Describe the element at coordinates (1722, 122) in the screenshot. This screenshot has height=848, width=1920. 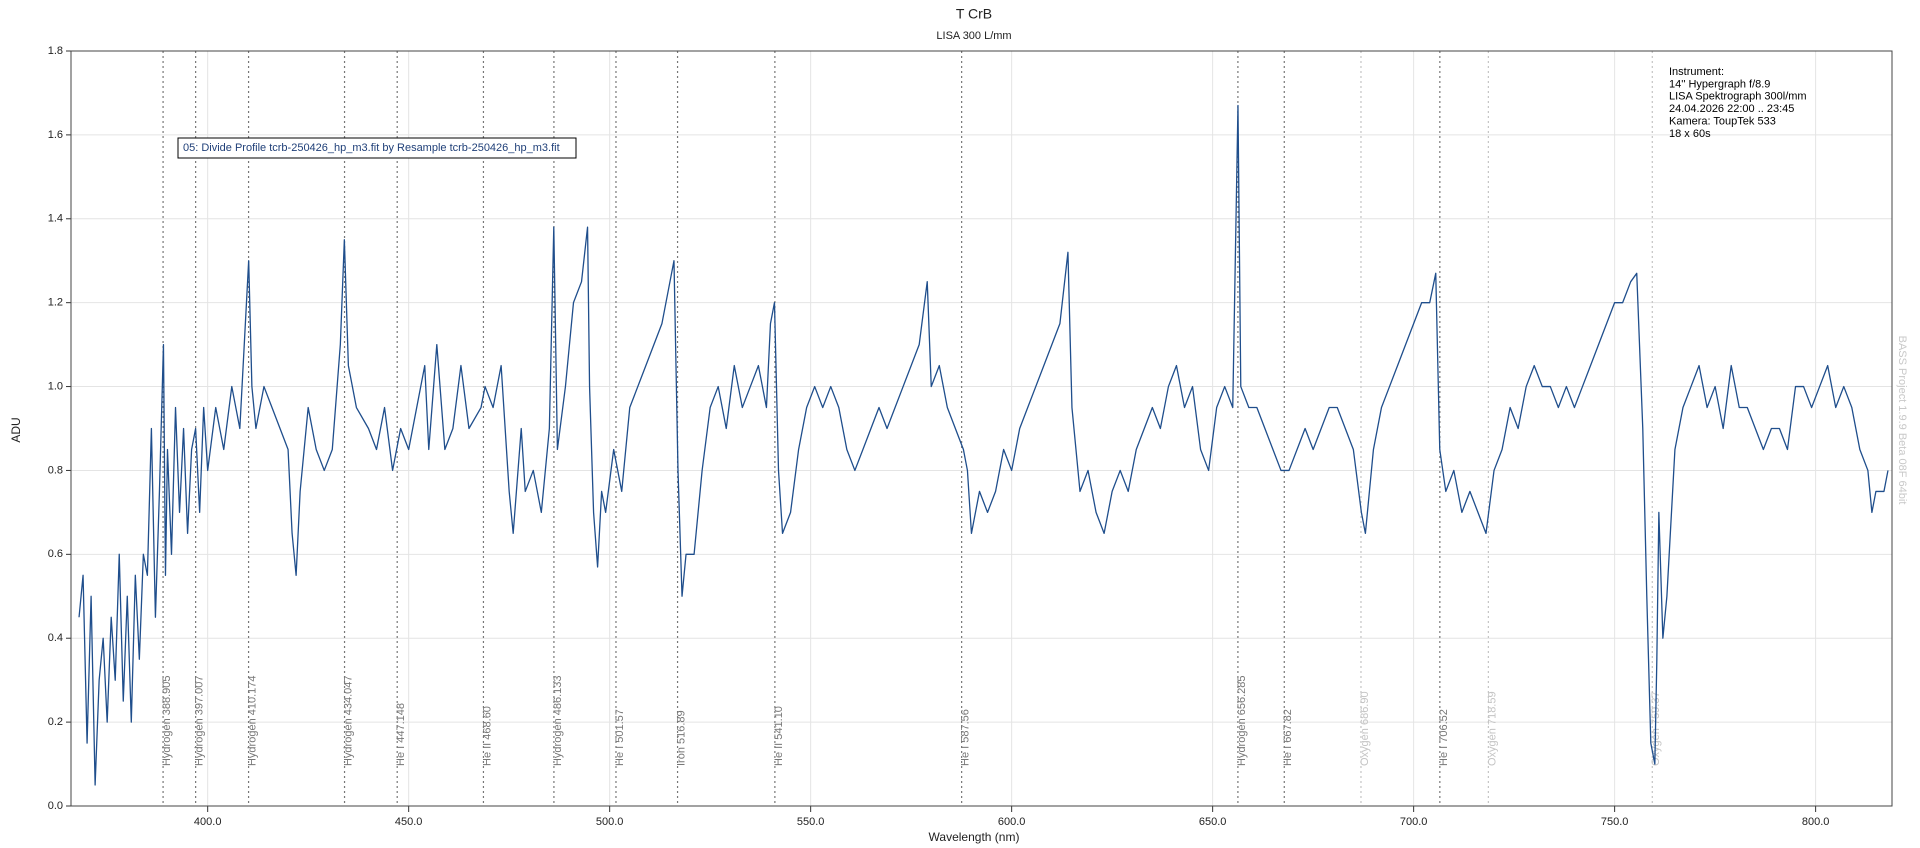
I see `info-line: Kamera: ToupTek 533` at that location.